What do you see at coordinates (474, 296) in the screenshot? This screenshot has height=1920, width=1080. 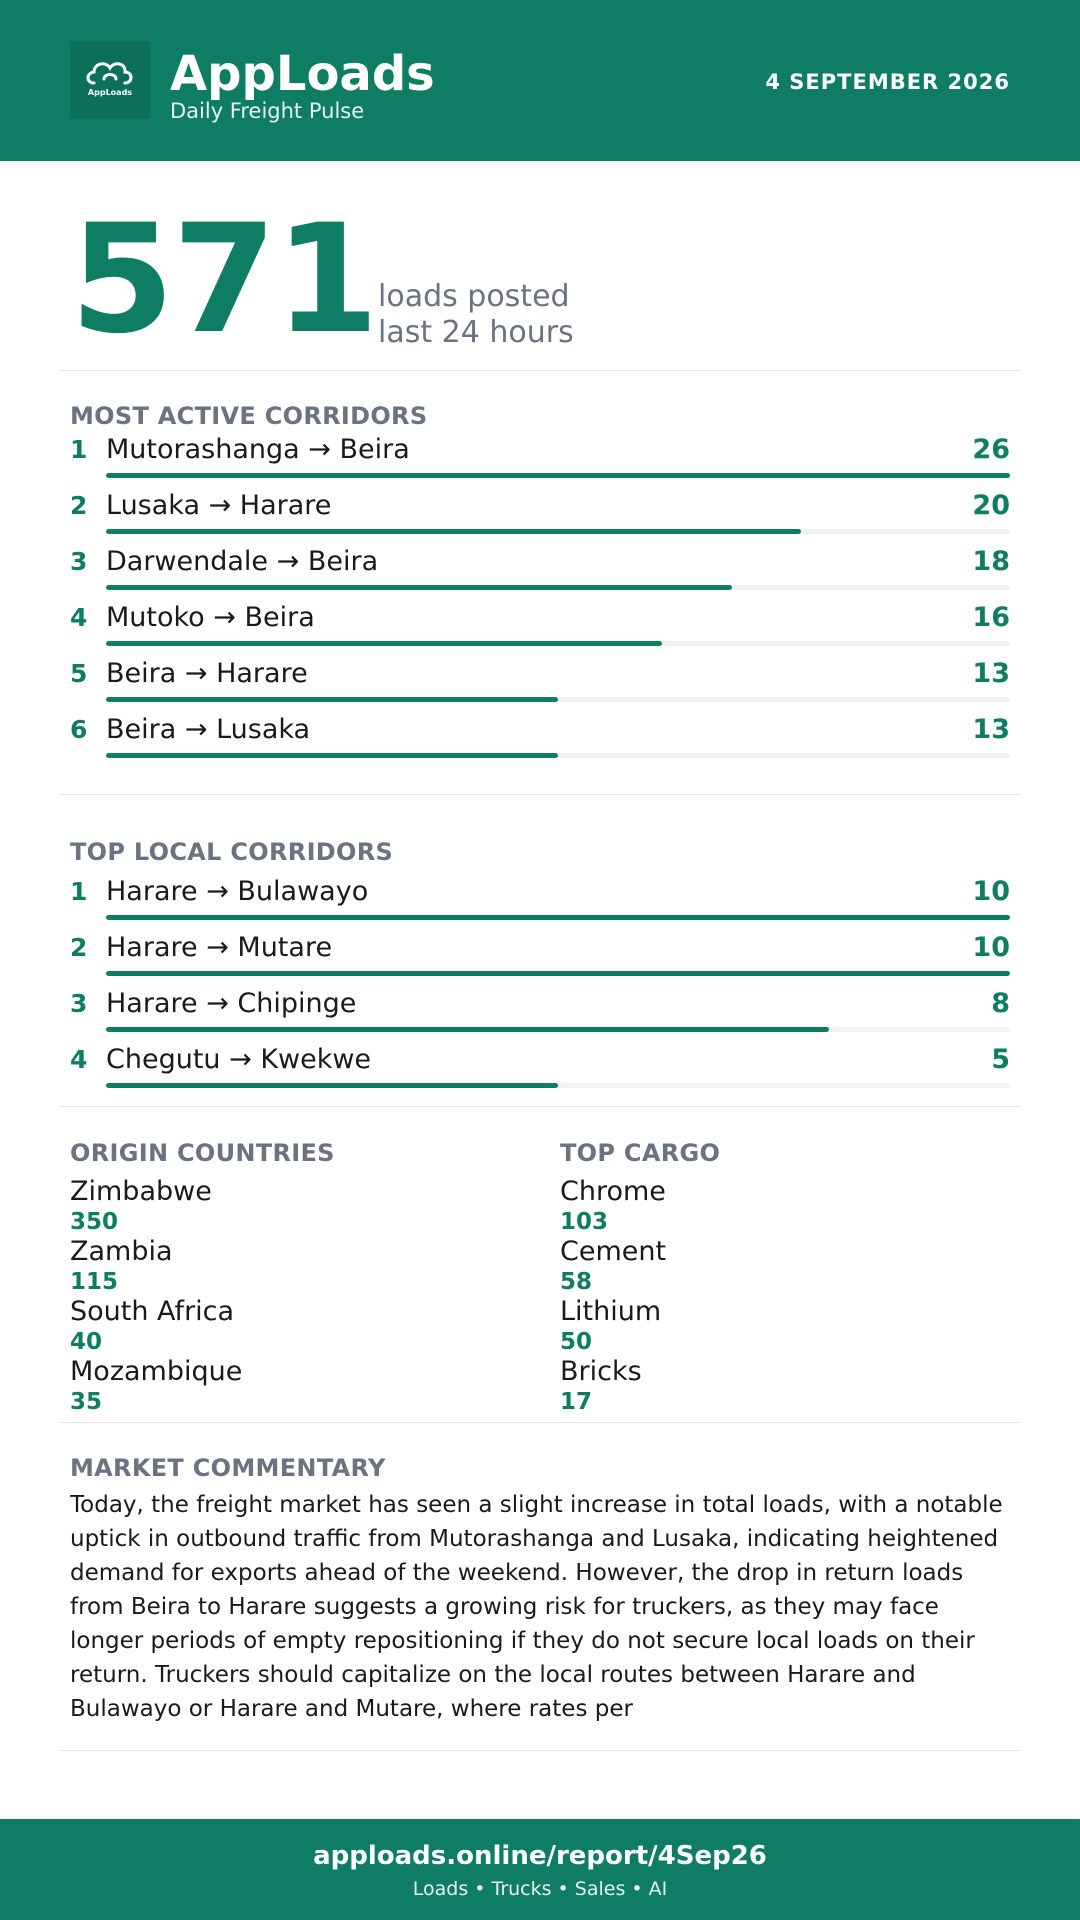 I see `total-loads-label-line1: loads posted` at bounding box center [474, 296].